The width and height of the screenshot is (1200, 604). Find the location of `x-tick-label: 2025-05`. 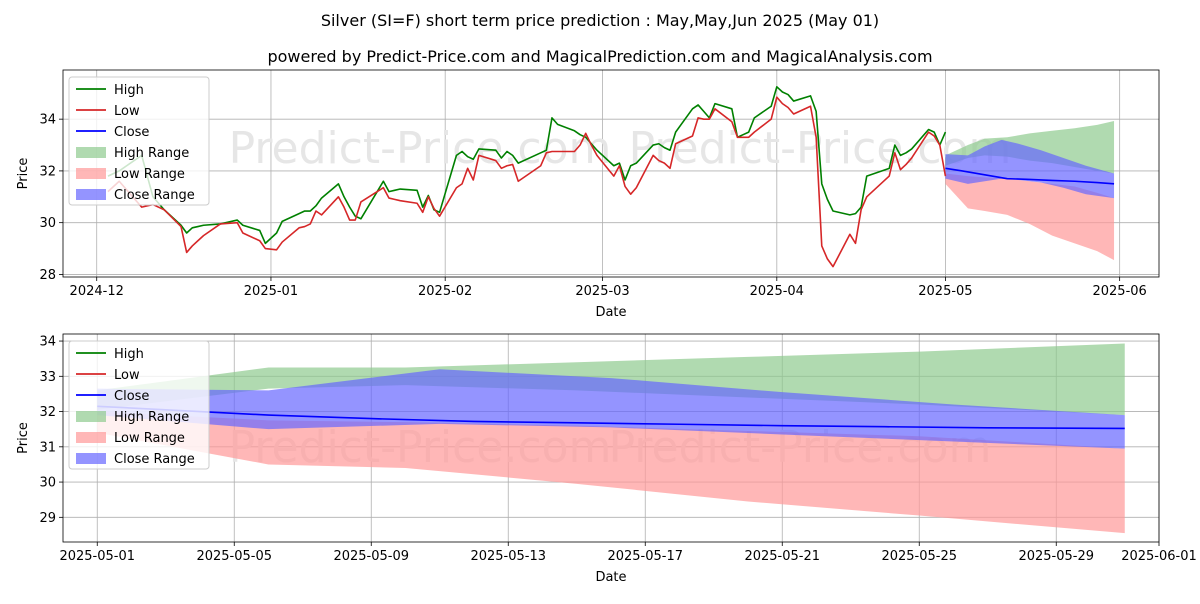

x-tick-label: 2025-05 is located at coordinates (945, 291).